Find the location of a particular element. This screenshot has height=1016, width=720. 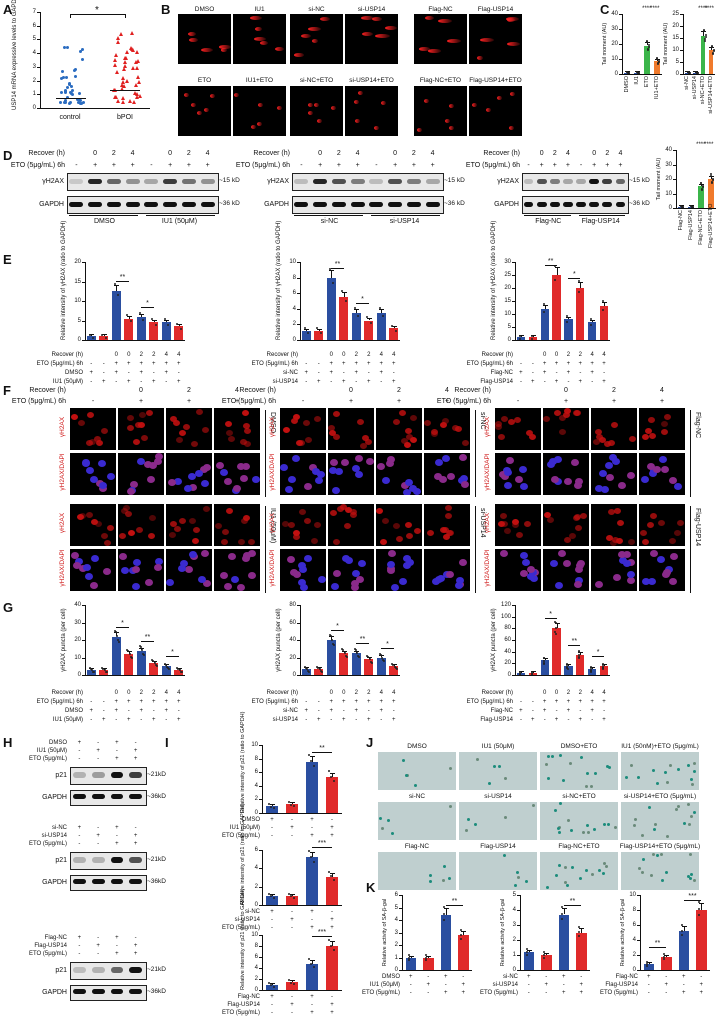

panel-e-eto-mark: + is located at coordinates (556, 364).